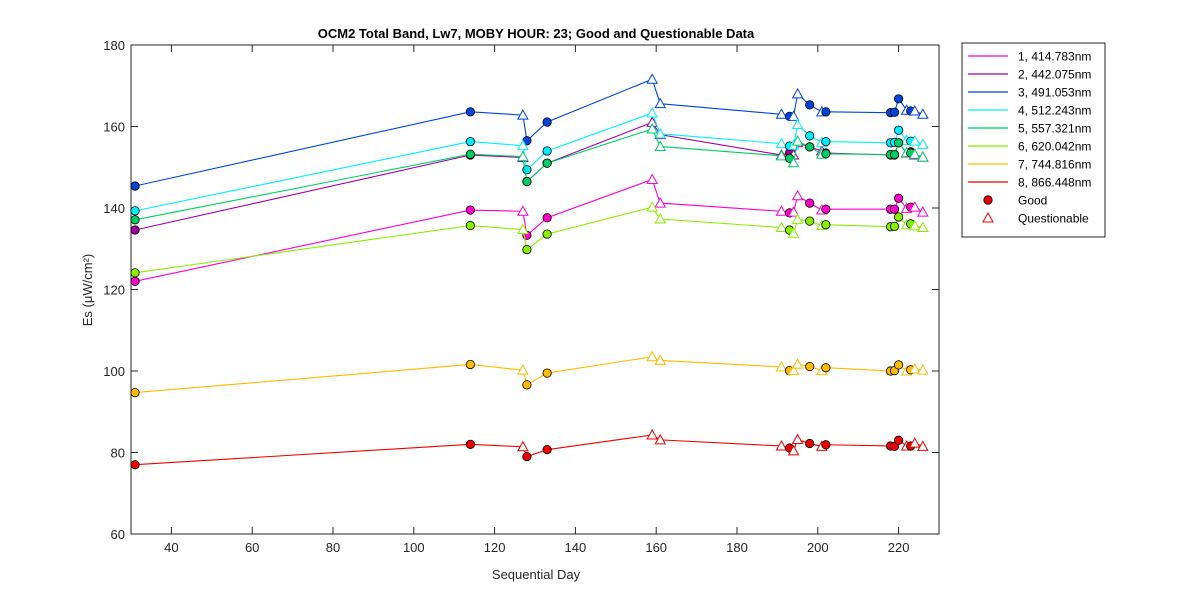 This screenshot has width=1200, height=600. I want to click on x-tick-label: 120, so click(495, 547).